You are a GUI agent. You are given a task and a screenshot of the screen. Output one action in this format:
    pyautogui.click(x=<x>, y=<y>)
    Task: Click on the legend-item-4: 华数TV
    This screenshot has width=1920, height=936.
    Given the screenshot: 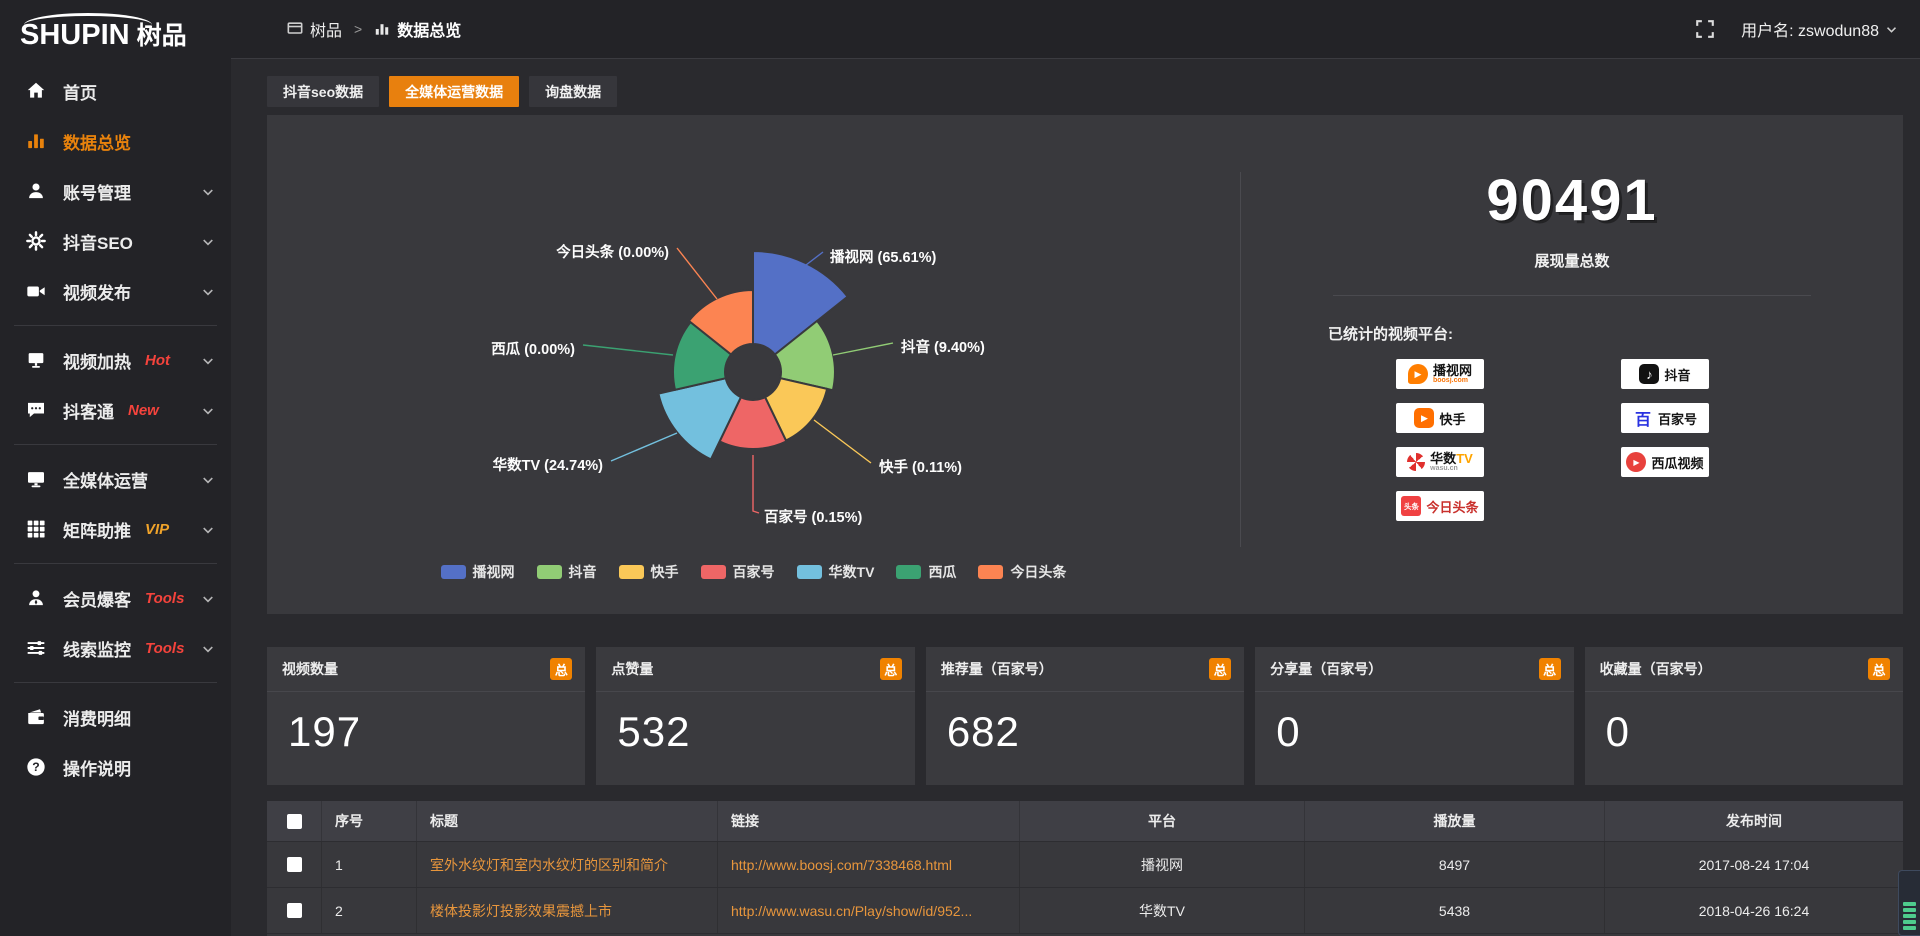 What is the action you would take?
    pyautogui.click(x=835, y=572)
    